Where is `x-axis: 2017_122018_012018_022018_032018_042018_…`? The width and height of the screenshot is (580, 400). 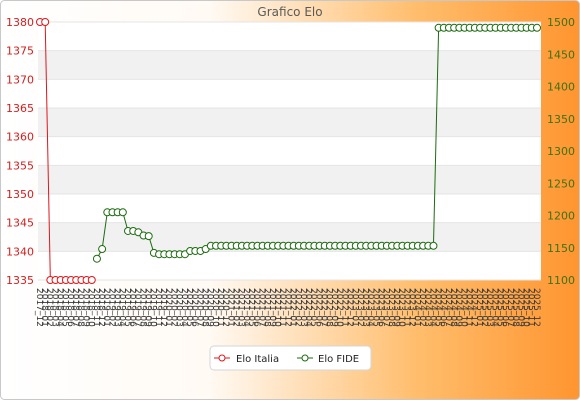 x-axis: 2017_122018_012018_022018_032018_042018_… is located at coordinates (287, 307).